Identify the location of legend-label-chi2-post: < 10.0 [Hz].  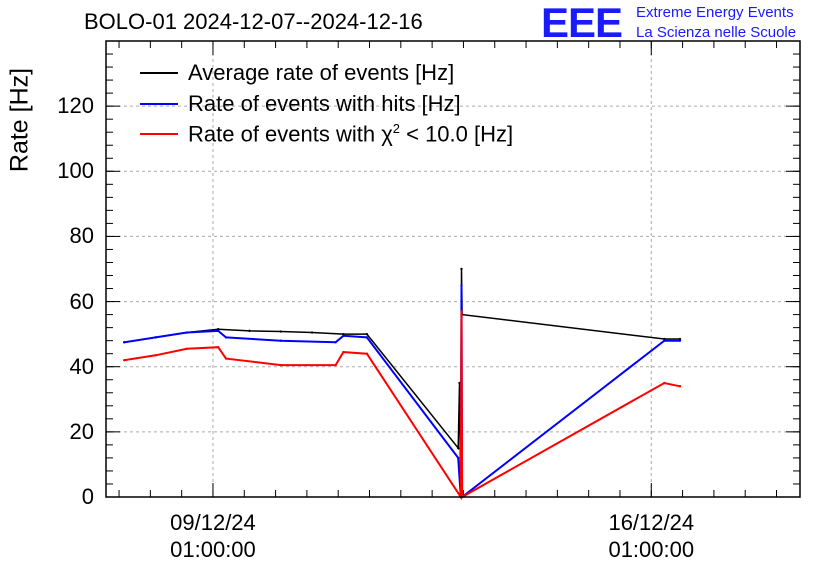
(457, 134).